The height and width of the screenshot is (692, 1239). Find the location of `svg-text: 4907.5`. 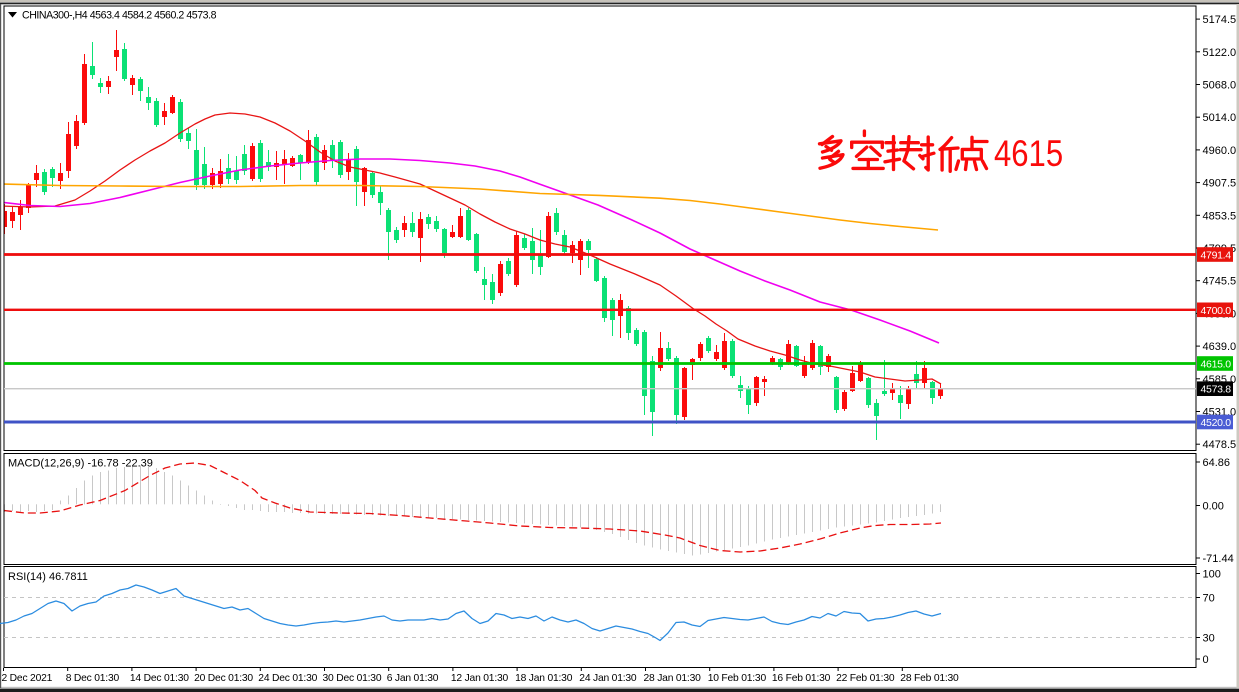

svg-text: 4907.5 is located at coordinates (1220, 184).